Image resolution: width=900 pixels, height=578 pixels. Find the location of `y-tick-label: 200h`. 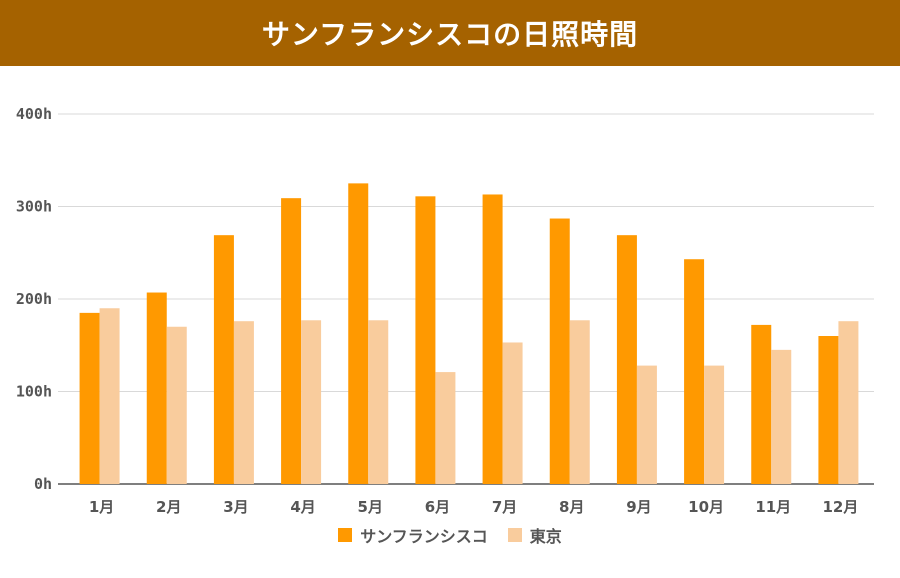

y-tick-label: 200h is located at coordinates (34, 299).